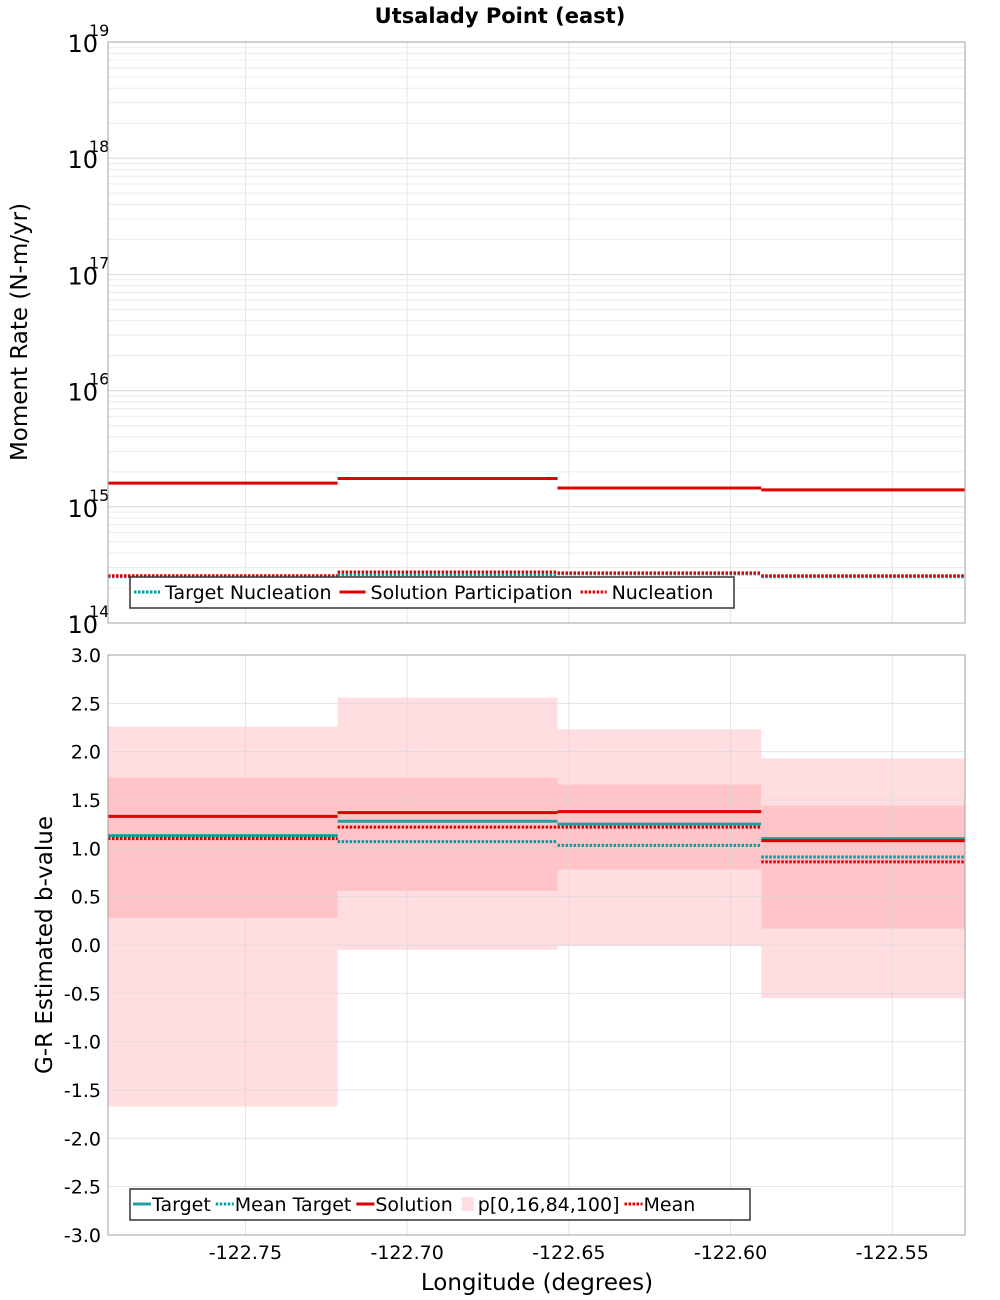 The width and height of the screenshot is (1000, 1300). I want to click on top-series-nucleation, so click(536, 574).